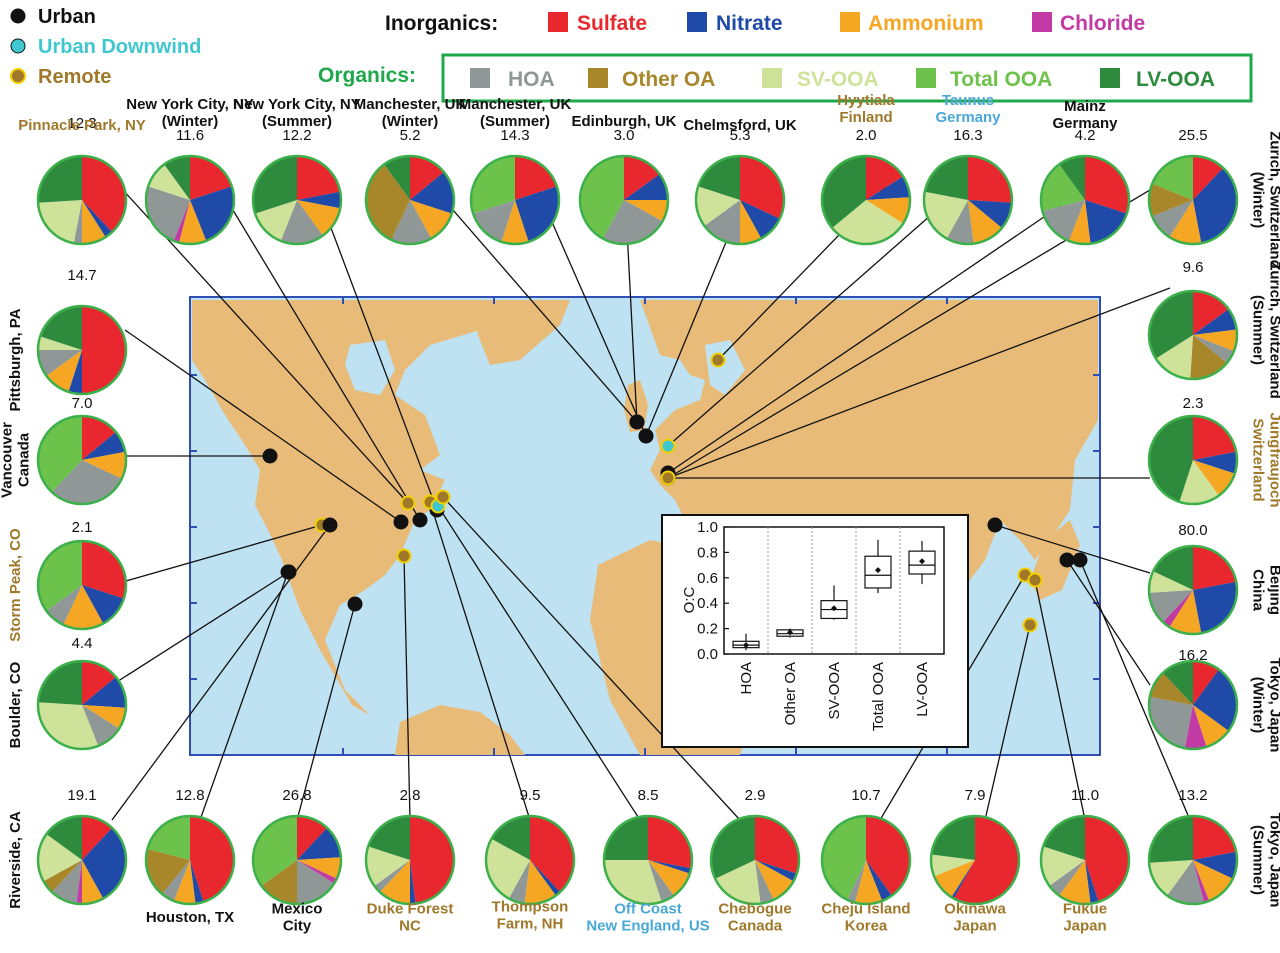  I want to click on sulfate-label: Sulfate, so click(612, 23).